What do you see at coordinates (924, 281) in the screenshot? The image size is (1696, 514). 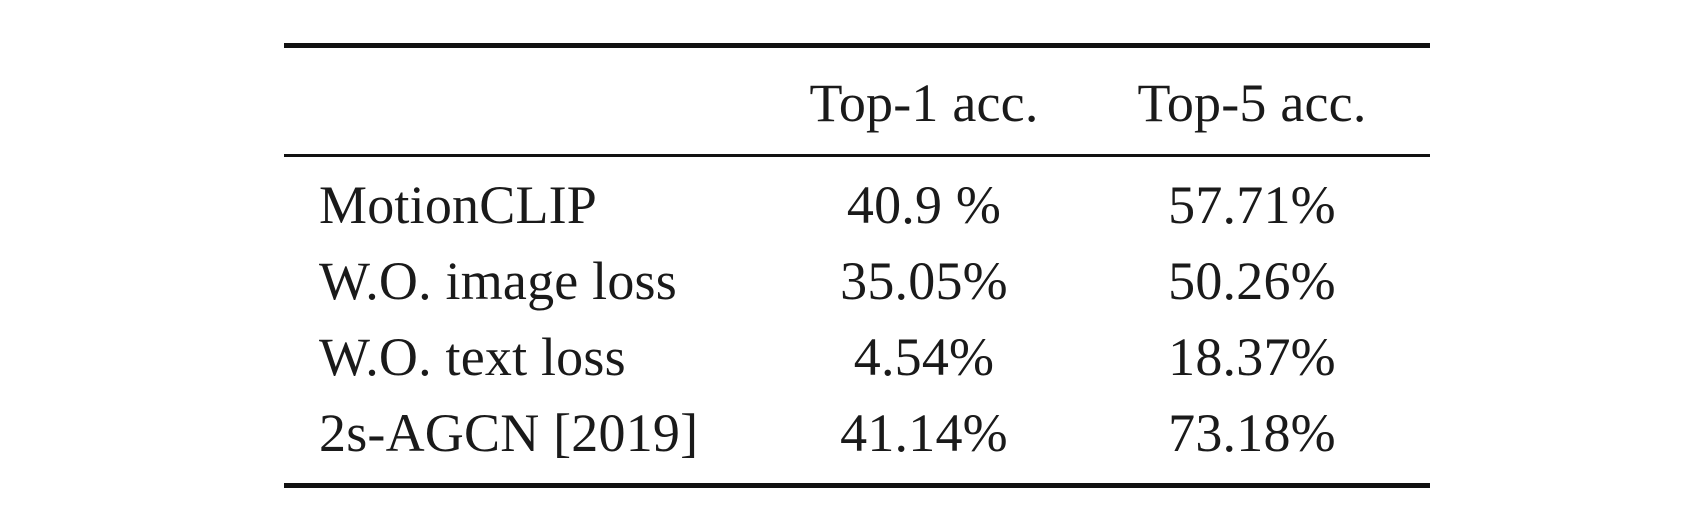 I see `row-top1: 35.05%` at bounding box center [924, 281].